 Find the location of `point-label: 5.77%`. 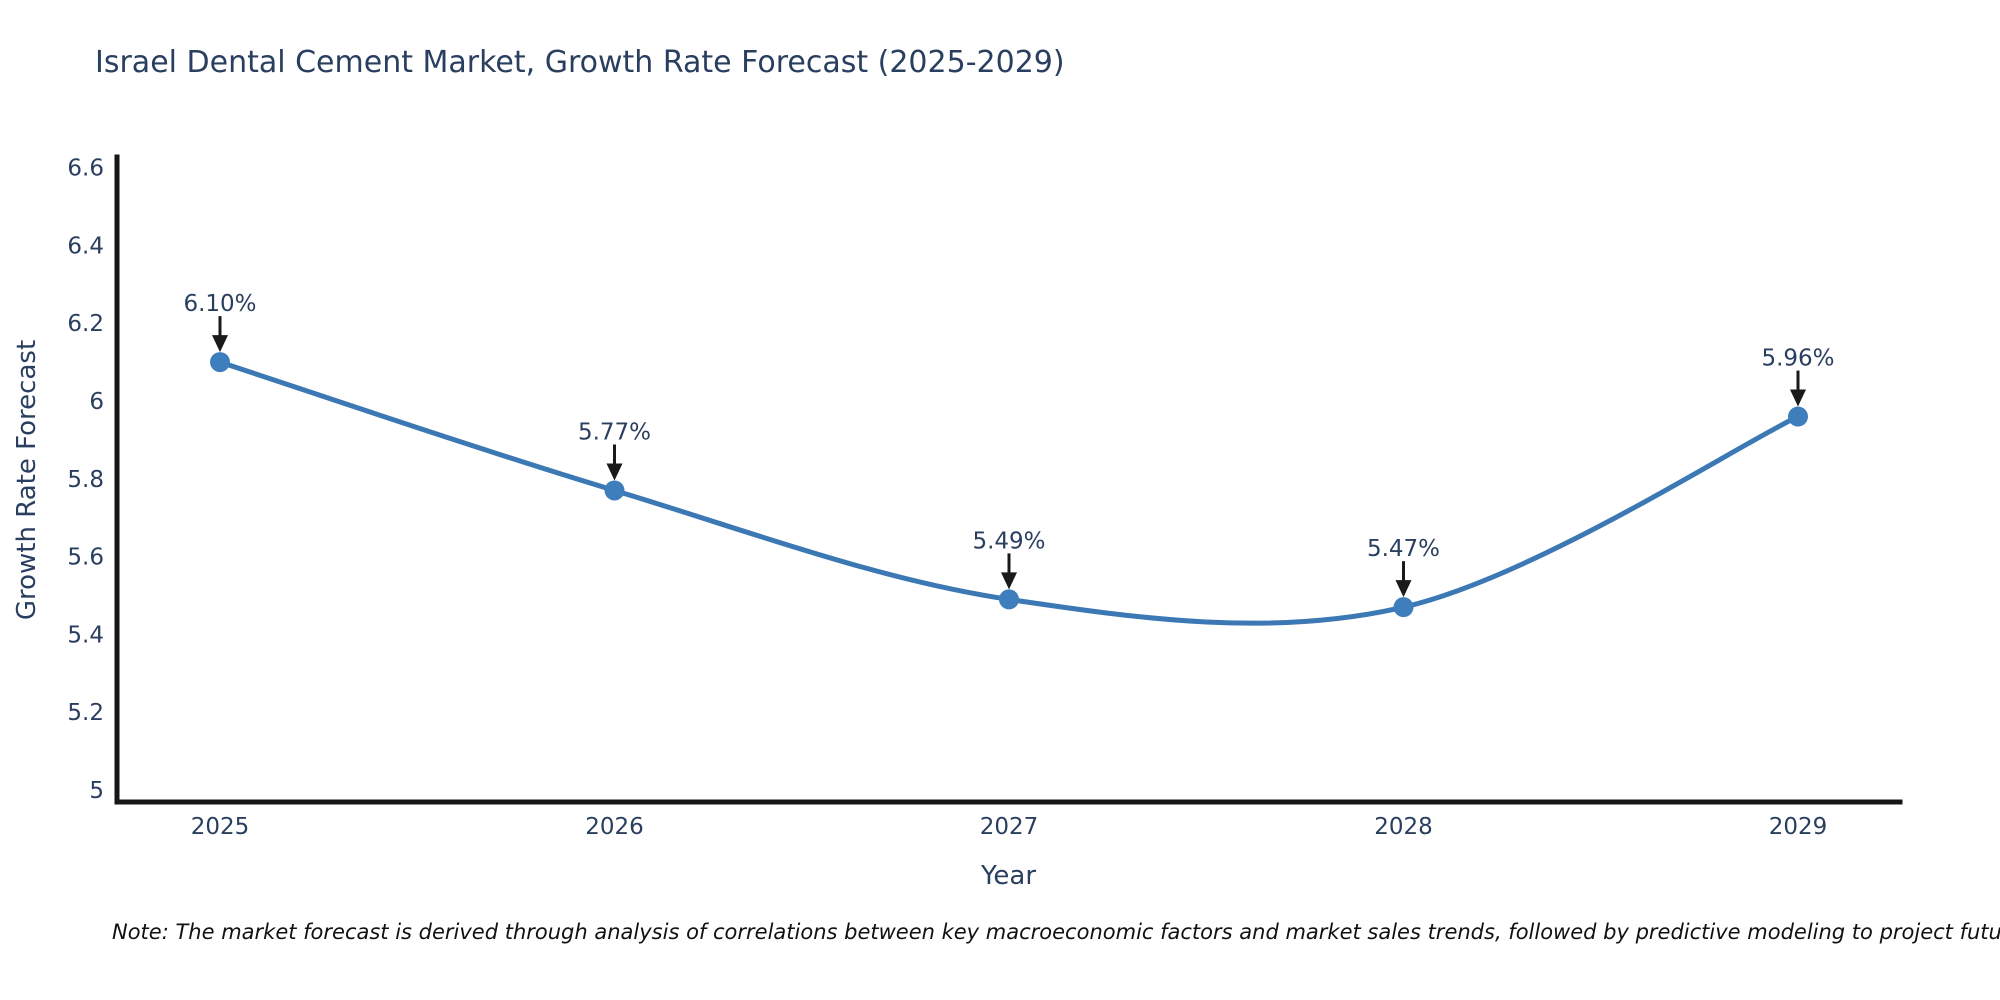

point-label: 5.77% is located at coordinates (614, 432).